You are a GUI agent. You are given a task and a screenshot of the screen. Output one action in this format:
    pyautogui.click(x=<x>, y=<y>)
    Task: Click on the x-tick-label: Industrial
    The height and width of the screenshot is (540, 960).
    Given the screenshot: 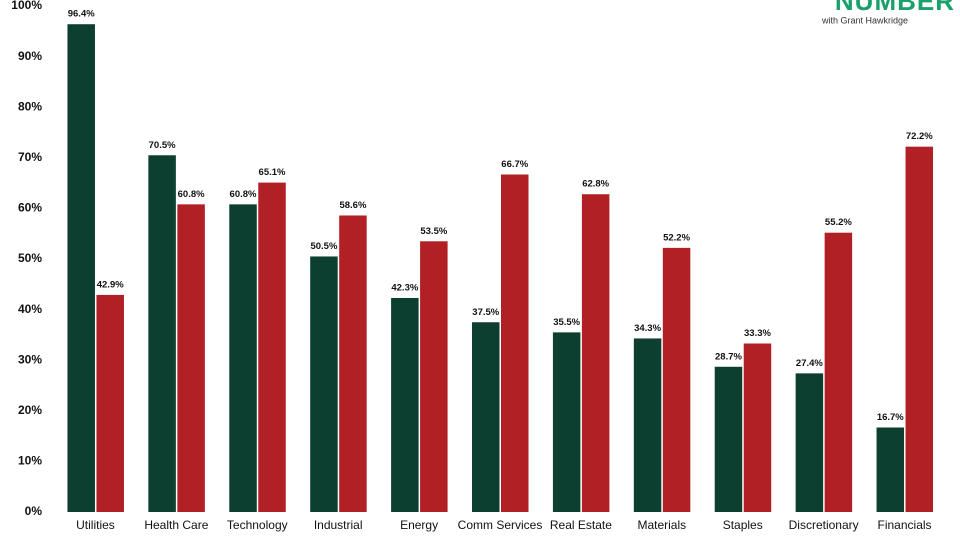 What is the action you would take?
    pyautogui.click(x=338, y=525)
    